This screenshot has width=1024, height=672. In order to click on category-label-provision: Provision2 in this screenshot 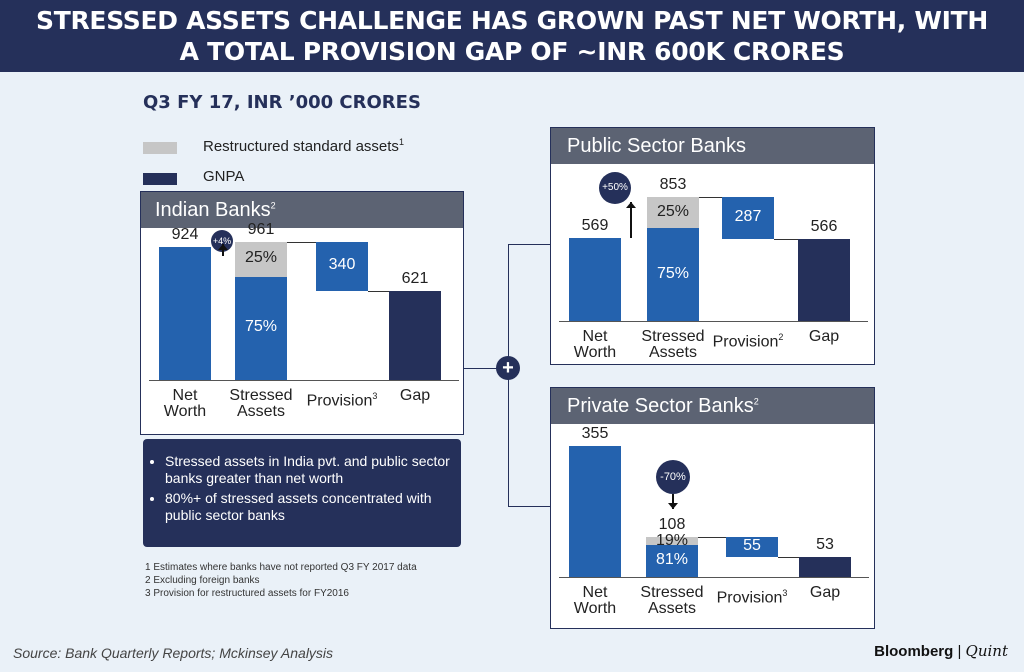, I will do `click(748, 341)`.